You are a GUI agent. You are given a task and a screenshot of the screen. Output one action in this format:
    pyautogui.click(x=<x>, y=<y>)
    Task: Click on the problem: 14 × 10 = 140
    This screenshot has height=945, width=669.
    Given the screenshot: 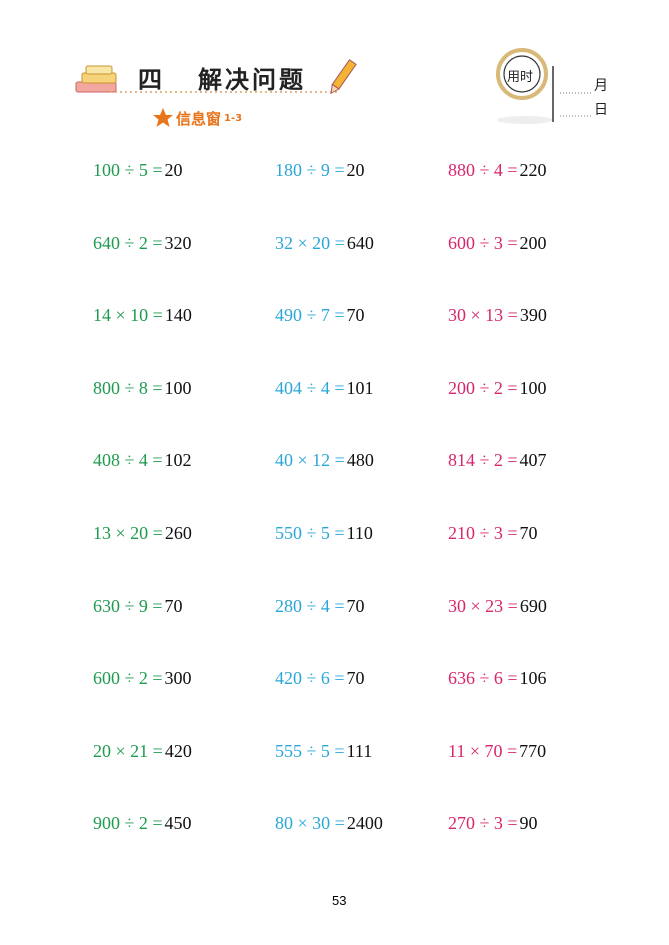 What is the action you would take?
    pyautogui.click(x=142, y=315)
    